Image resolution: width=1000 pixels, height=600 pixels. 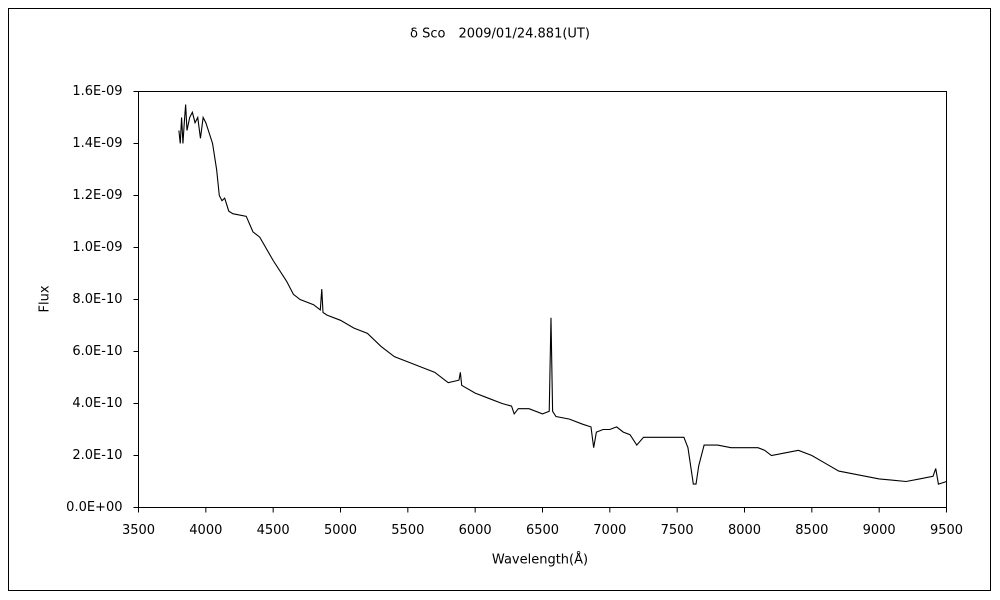 What do you see at coordinates (97, 247) in the screenshot?
I see `y-tick-label: 1.0E-09` at bounding box center [97, 247].